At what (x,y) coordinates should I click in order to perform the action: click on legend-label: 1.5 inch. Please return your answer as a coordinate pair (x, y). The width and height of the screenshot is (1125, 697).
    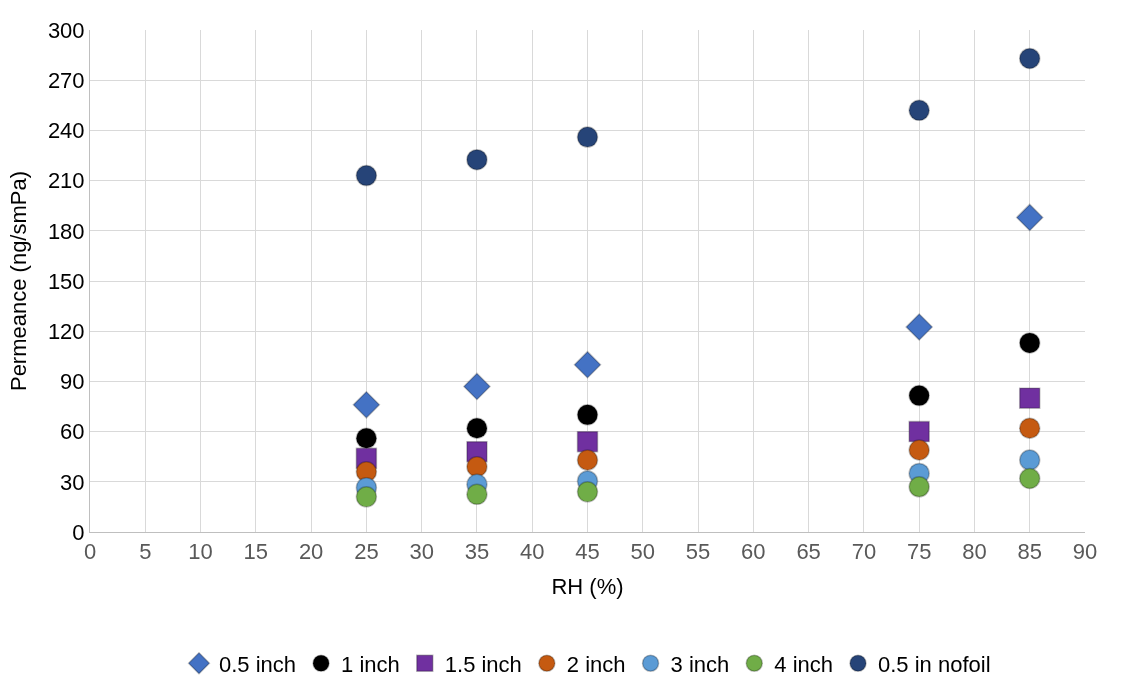
    Looking at the image, I should click on (483, 664).